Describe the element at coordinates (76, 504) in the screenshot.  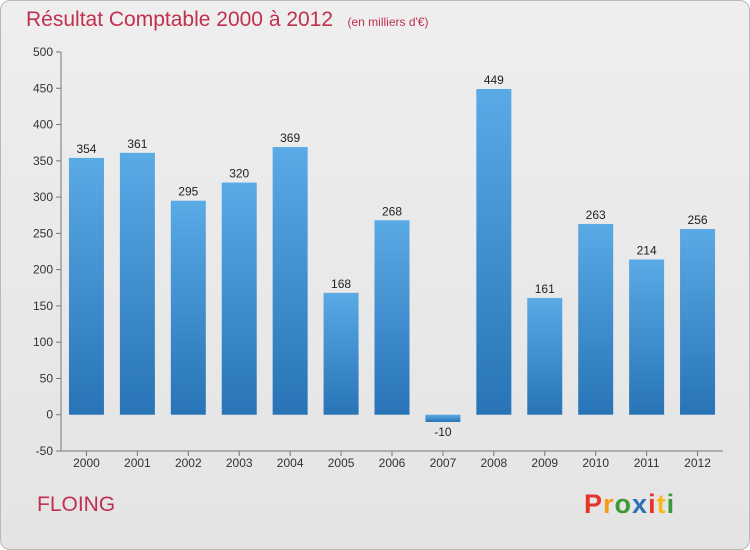
I see `place-name: FLOING` at that location.